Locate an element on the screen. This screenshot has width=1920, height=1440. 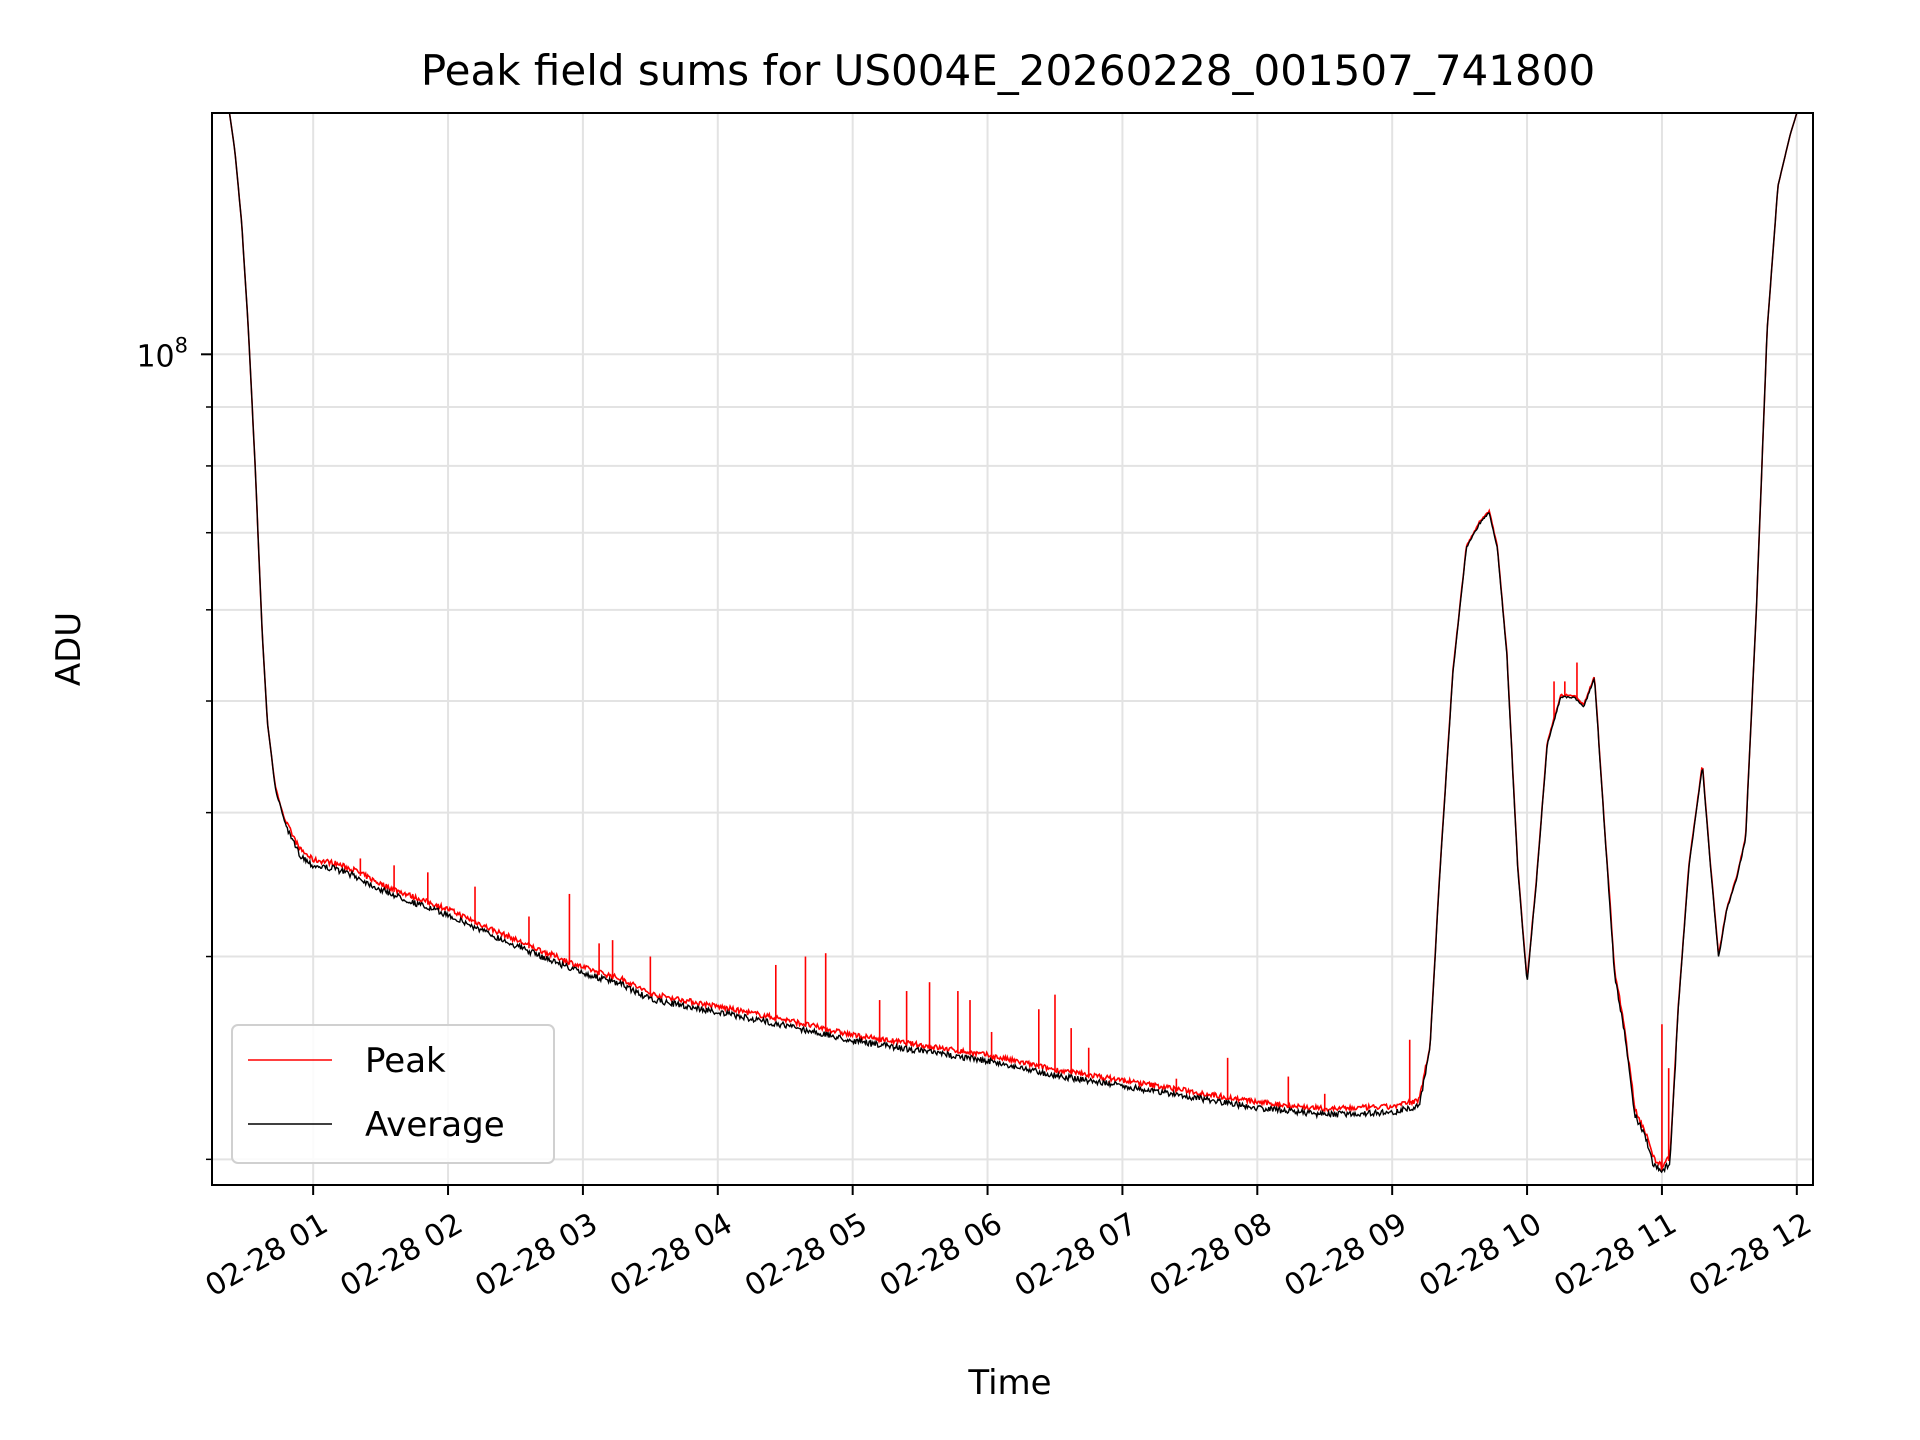
x-axis-label: Time is located at coordinates (1009, 1383).